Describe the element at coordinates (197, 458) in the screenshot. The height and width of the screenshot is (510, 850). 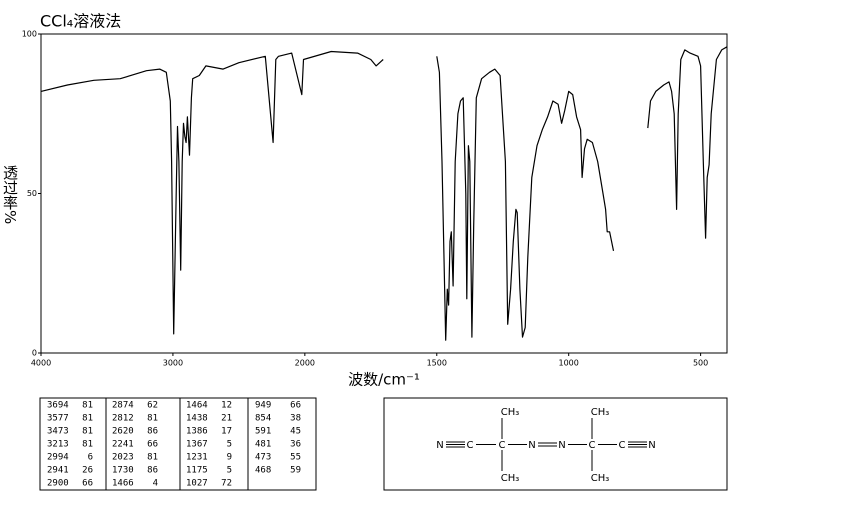
I see `peak-wavenumber: 1231` at that location.